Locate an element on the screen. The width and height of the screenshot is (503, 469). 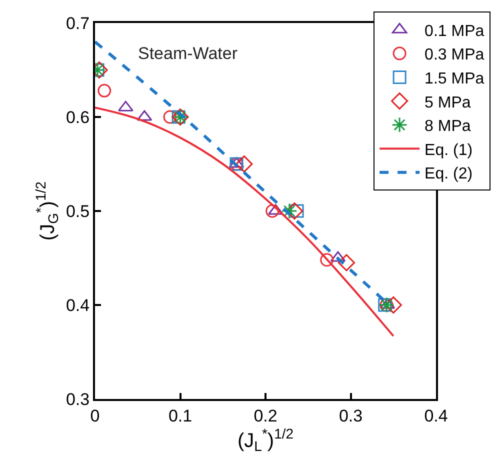
x-axis-title: (J$_{L}$$^{*}$)$^{1/2}$ is located at coordinates (265, 439).